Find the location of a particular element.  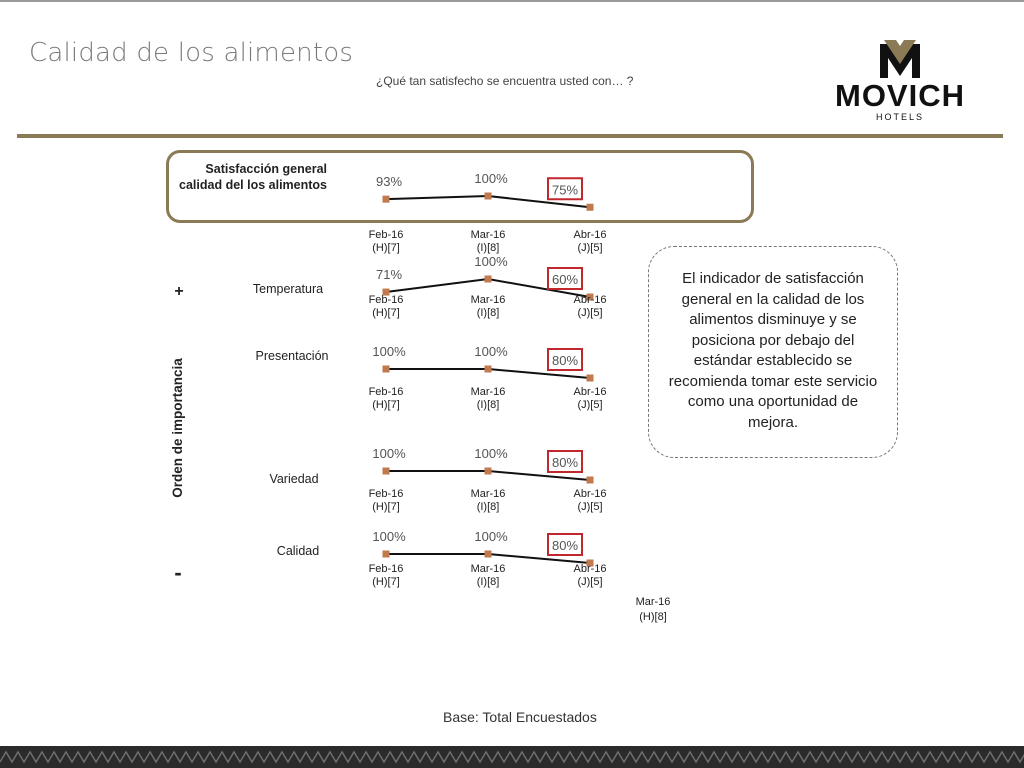

series-label: Satisfacción general is located at coordinates (266, 169).